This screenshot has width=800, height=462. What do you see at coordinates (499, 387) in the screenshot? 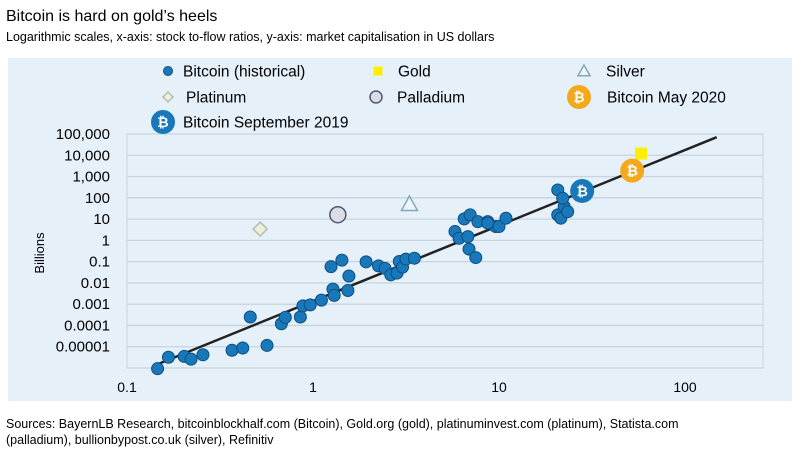
I see `x-tick-label: 10` at bounding box center [499, 387].